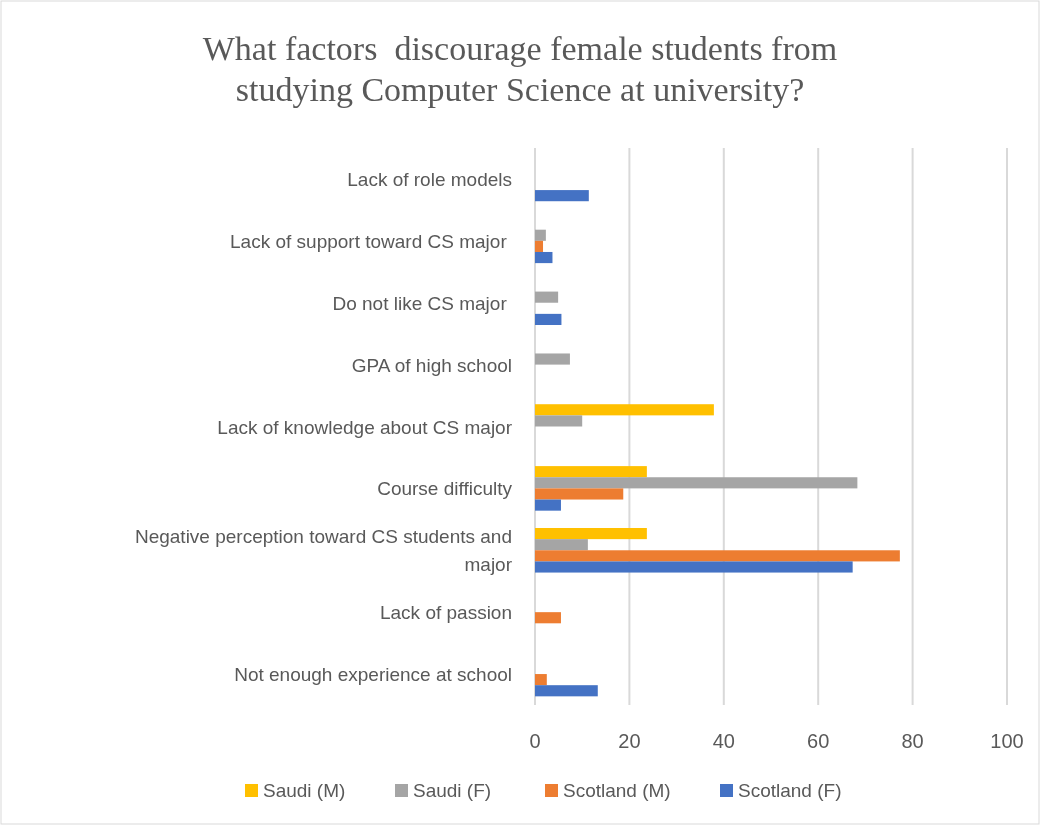 The width and height of the screenshot is (1040, 825). I want to click on y-tick-label: Negative perception toward CS students and major, so click(323, 551).